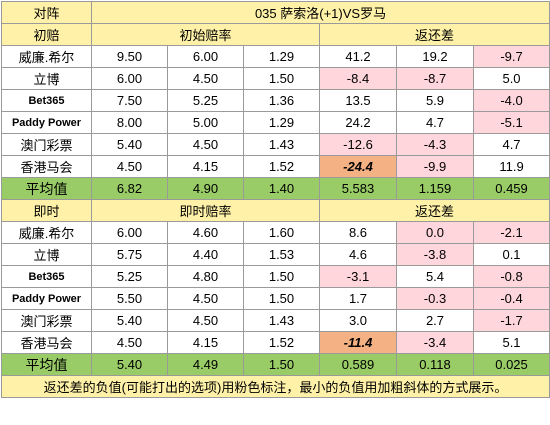 This screenshot has width=550, height=425. Describe the element at coordinates (358, 188) in the screenshot. I see `average-diff-cell: 5.583` at that location.